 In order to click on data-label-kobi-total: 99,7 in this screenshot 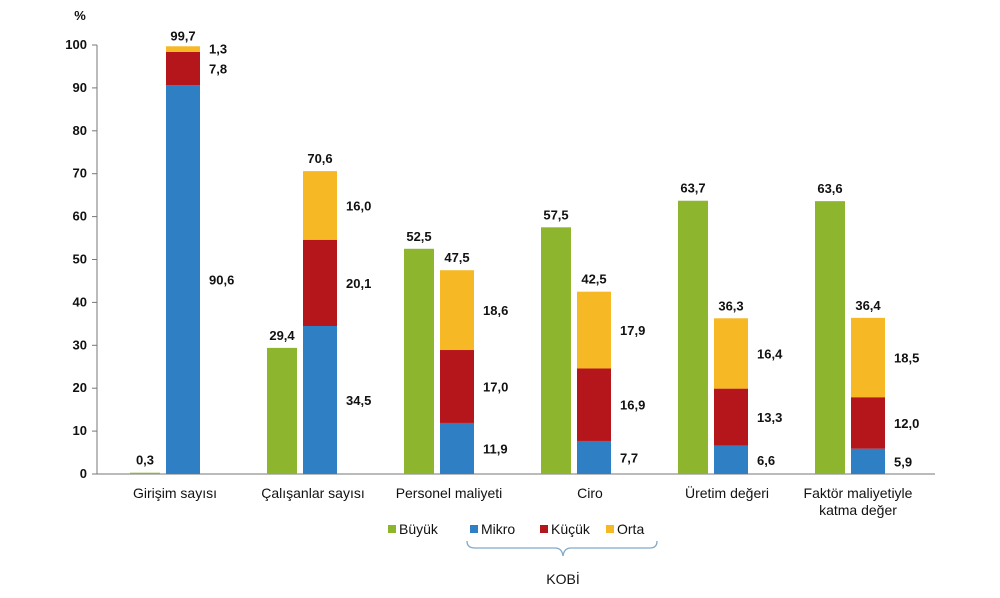, I will do `click(182, 35)`.